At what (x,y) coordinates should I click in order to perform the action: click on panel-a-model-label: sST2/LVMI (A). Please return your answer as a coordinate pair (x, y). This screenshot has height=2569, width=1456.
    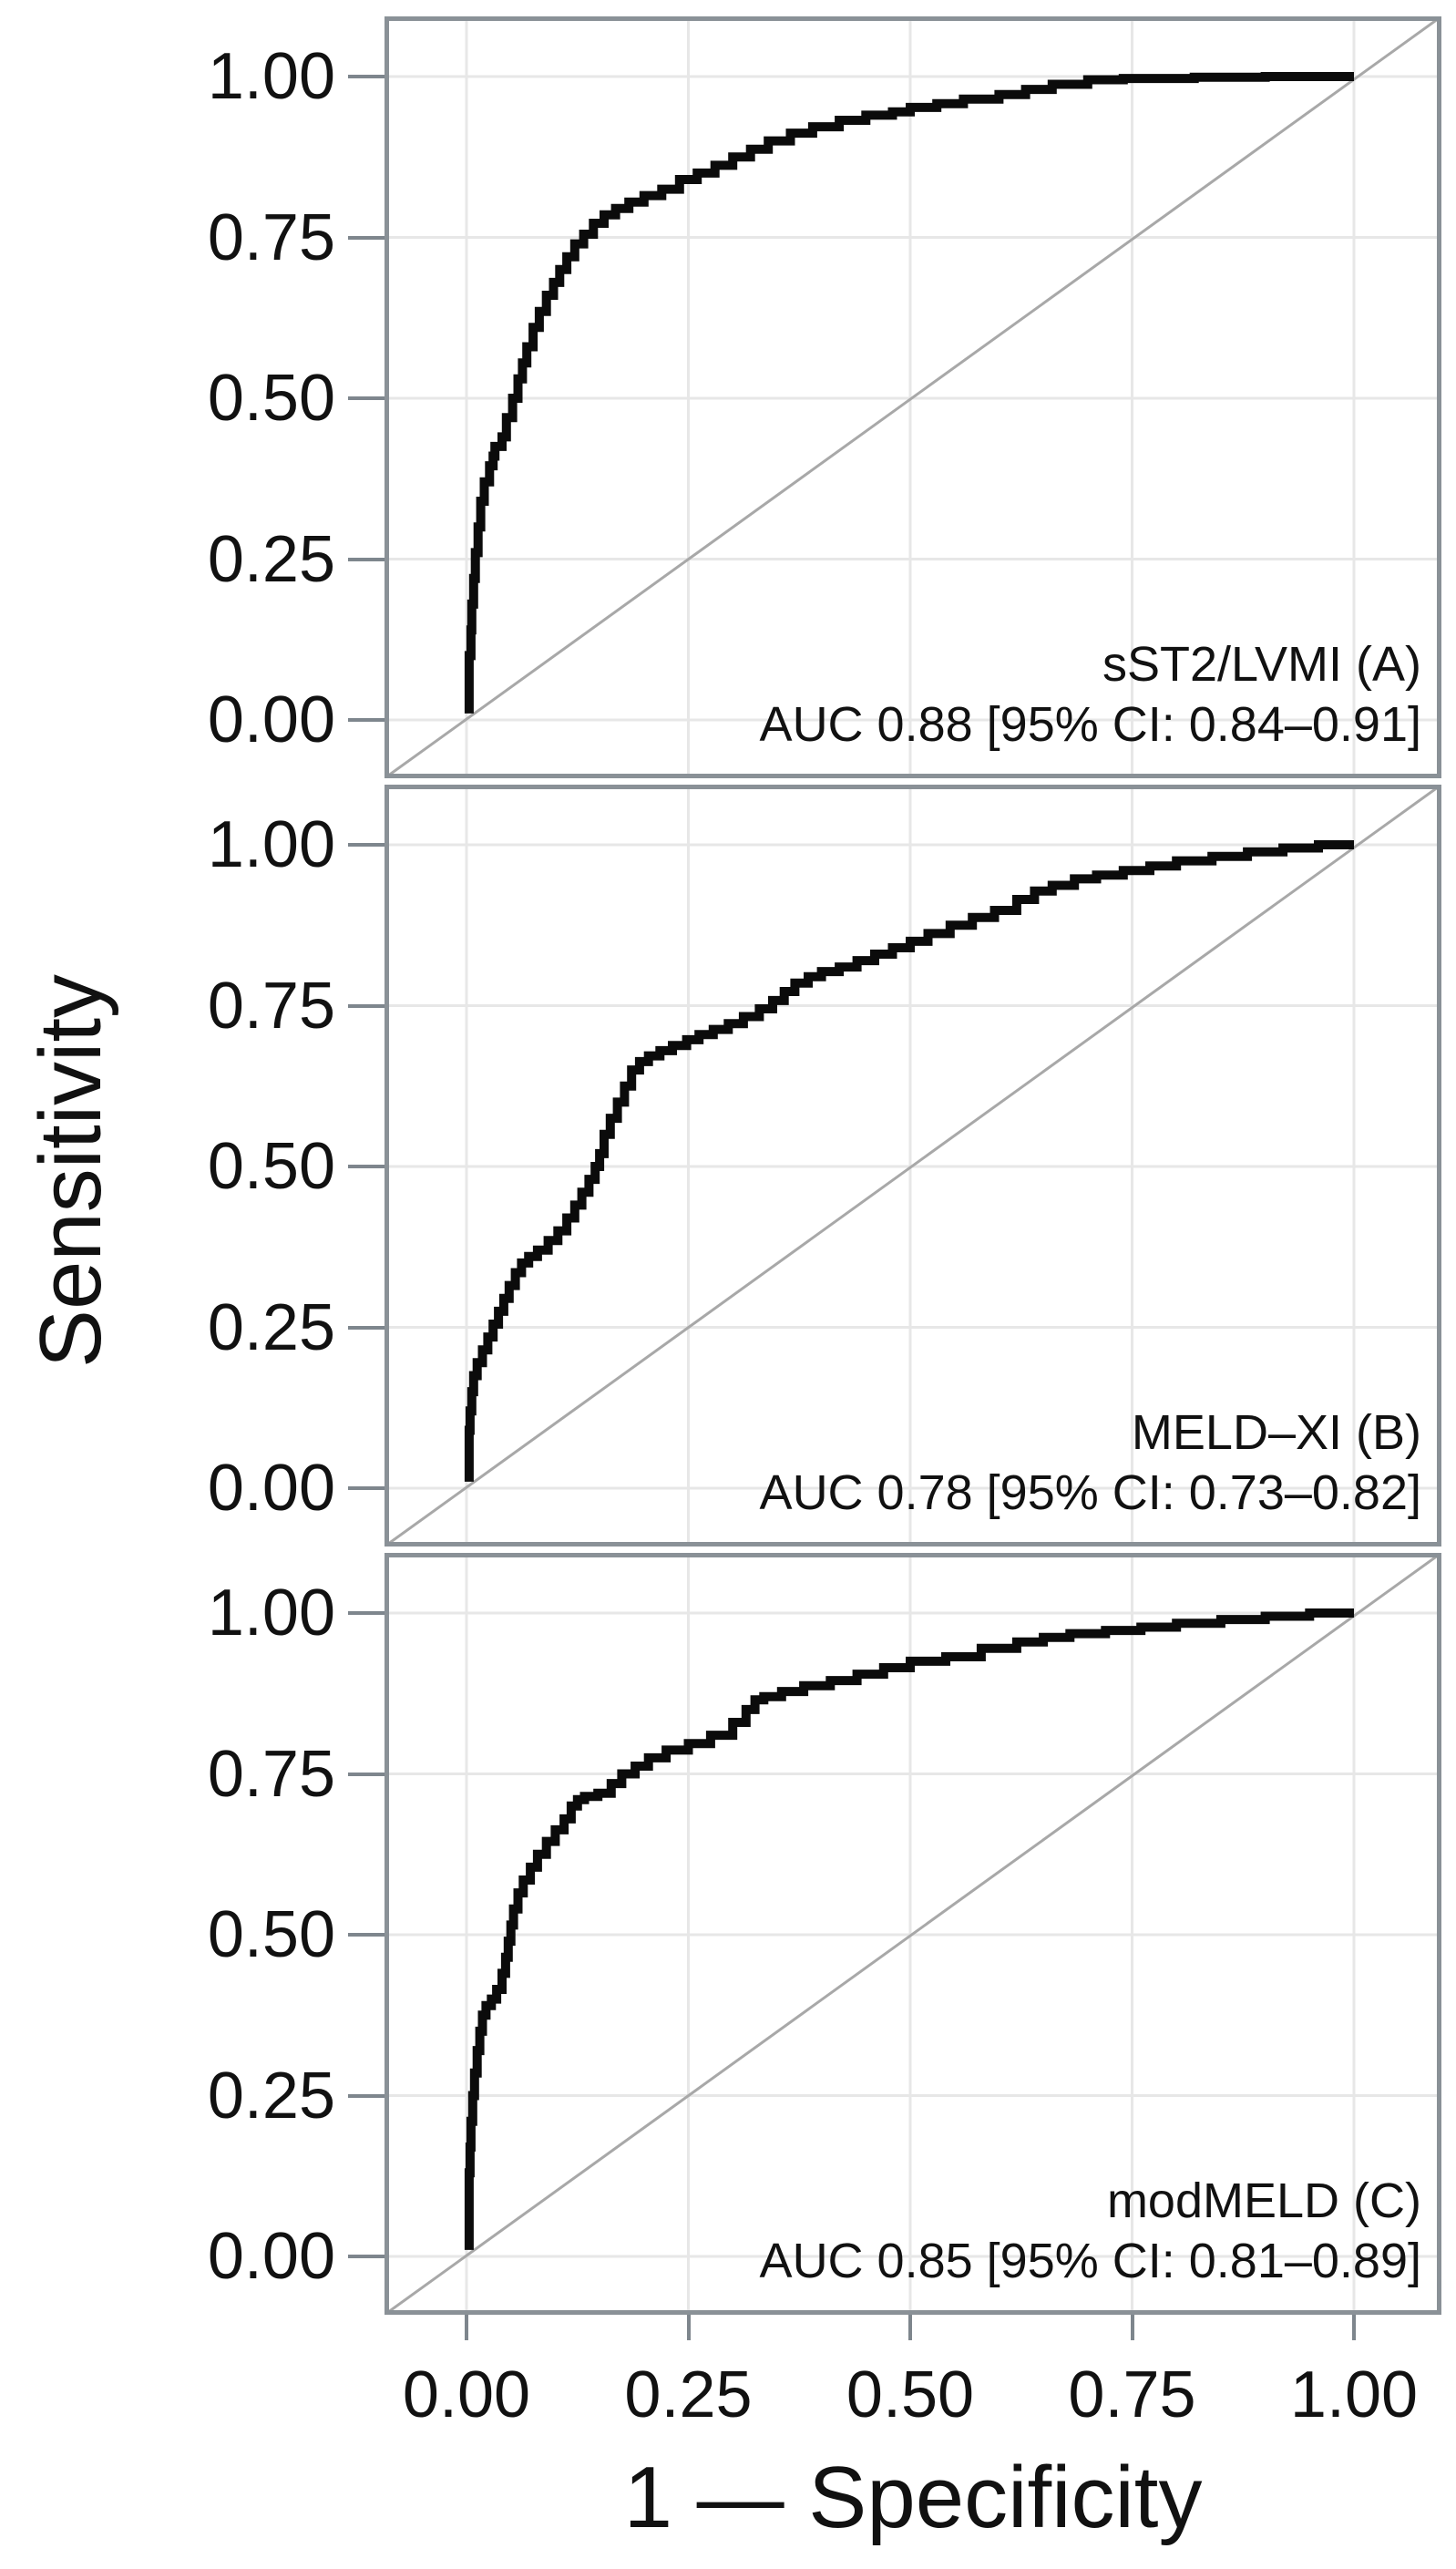
    Looking at the image, I should click on (1262, 665).